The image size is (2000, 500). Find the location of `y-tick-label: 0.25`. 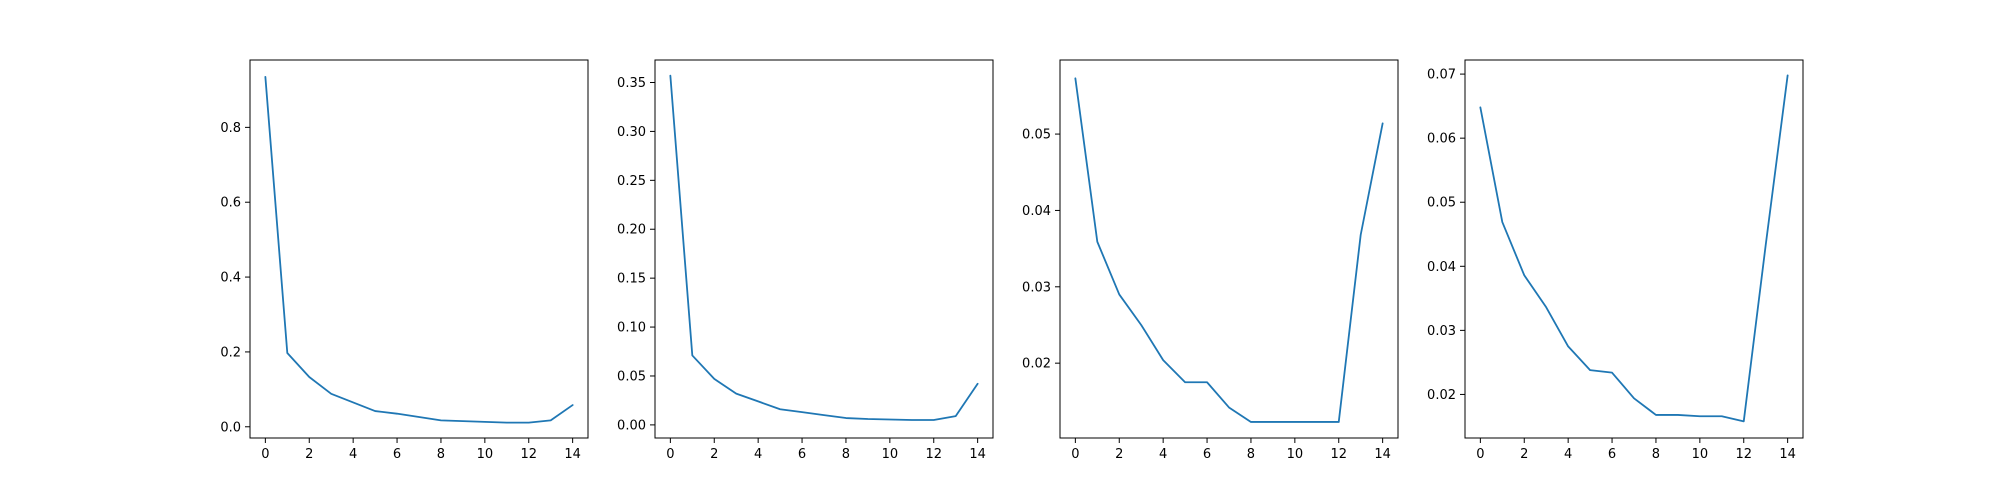

y-tick-label: 0.25 is located at coordinates (631, 181).